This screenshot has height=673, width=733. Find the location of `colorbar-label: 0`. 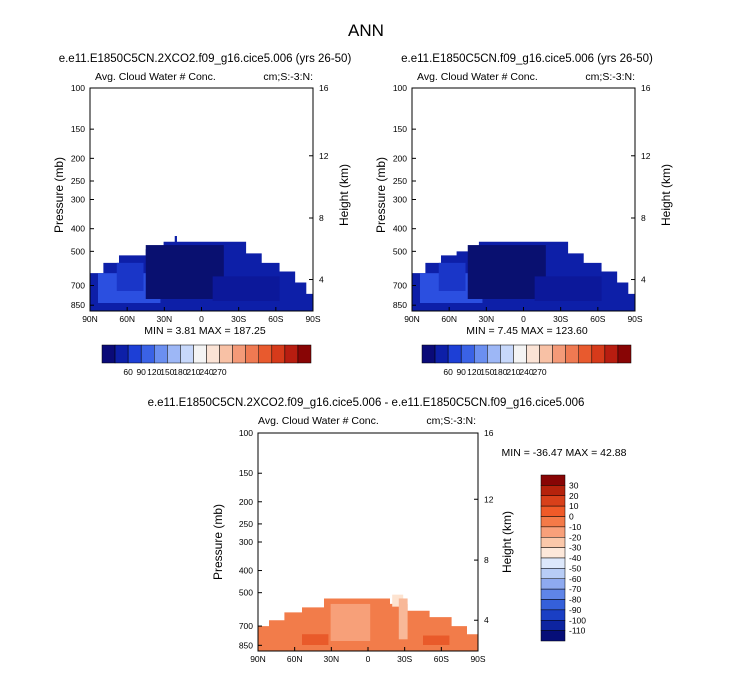

colorbar-label: 0 is located at coordinates (571, 517).